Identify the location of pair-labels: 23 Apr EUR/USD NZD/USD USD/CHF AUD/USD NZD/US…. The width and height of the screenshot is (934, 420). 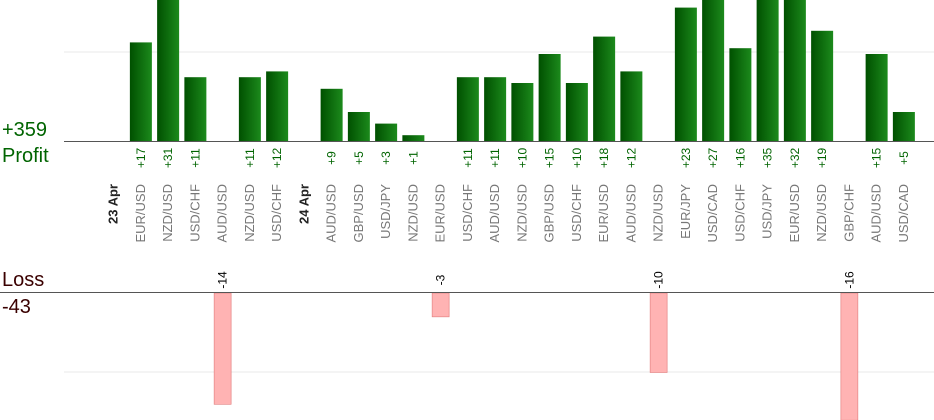
(508, 213).